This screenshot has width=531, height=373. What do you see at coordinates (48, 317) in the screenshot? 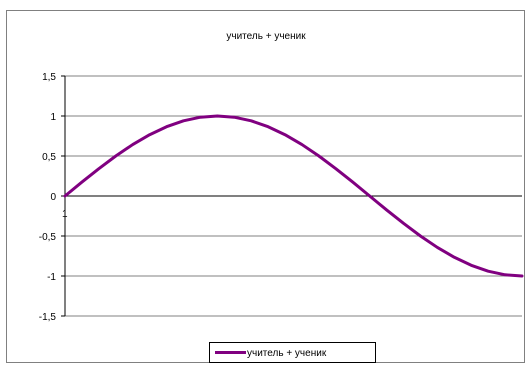
I see `y-tick-label: -1,5` at bounding box center [48, 317].